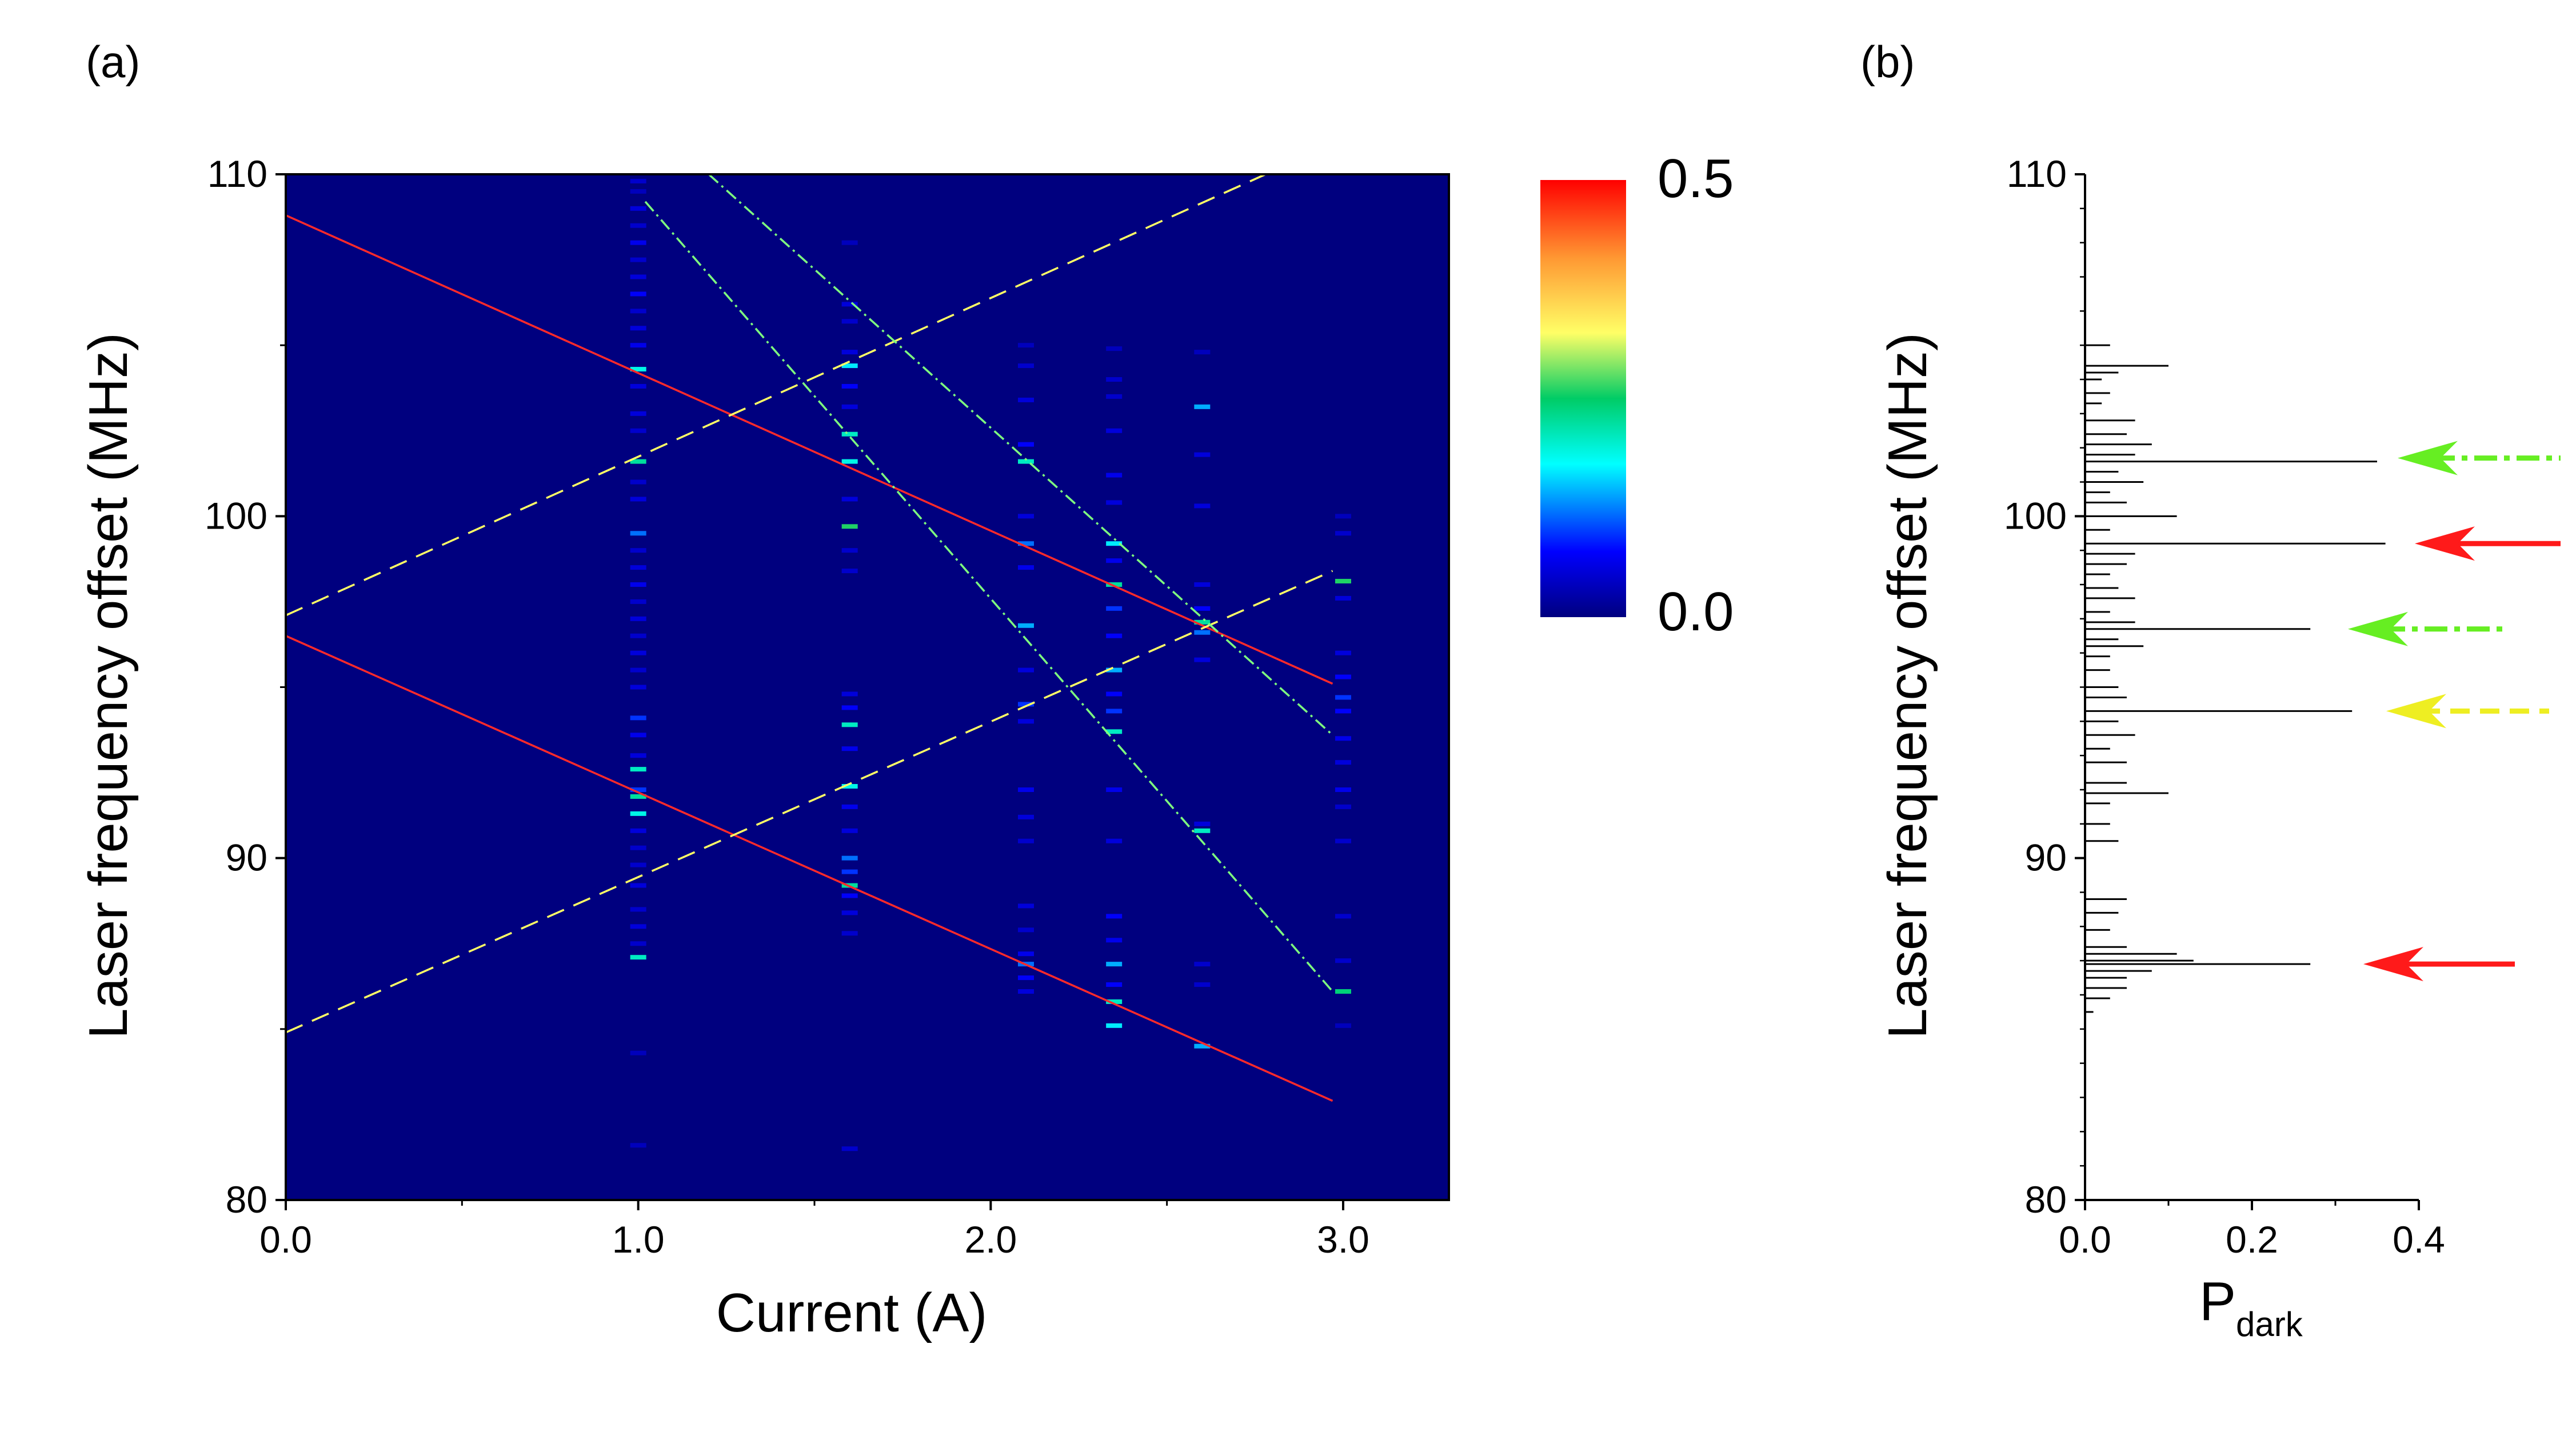 The image size is (2572, 1456). Describe the element at coordinates (247, 1199) in the screenshot. I see `heatmap-y-tick-label-0: 80` at that location.